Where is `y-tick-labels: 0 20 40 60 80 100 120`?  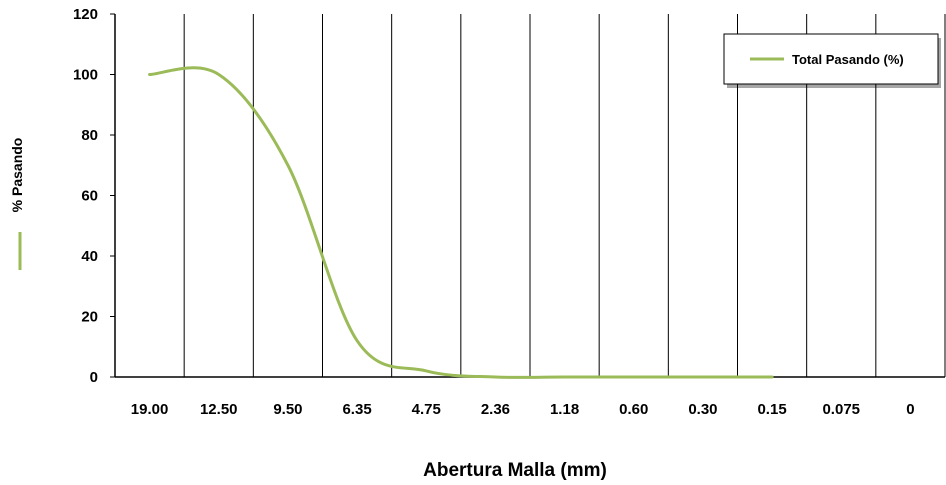
y-tick-labels: 0 20 40 60 80 100 120 is located at coordinates (94, 196).